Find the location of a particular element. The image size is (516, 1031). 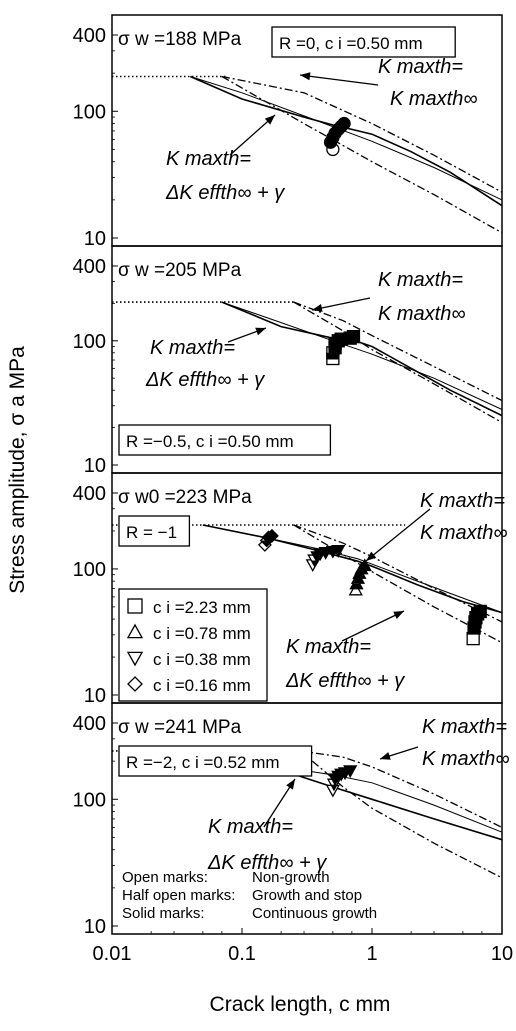

note-key: Open marks: is located at coordinates (165, 877).